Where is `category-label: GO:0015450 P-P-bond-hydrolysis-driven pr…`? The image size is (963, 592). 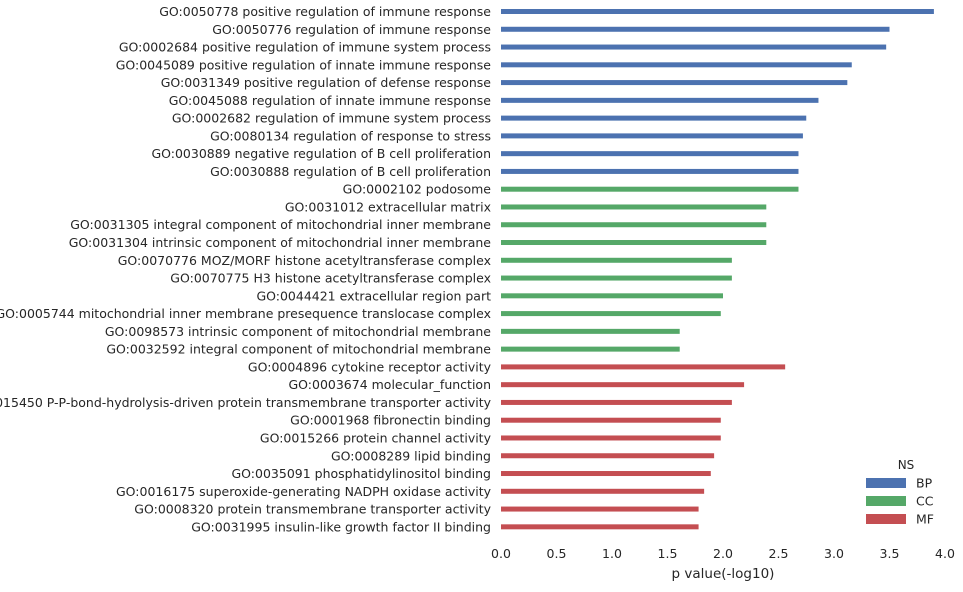
category-label: GO:0015450 P-P-bond-hydrolysis-driven pr… is located at coordinates (246, 402).